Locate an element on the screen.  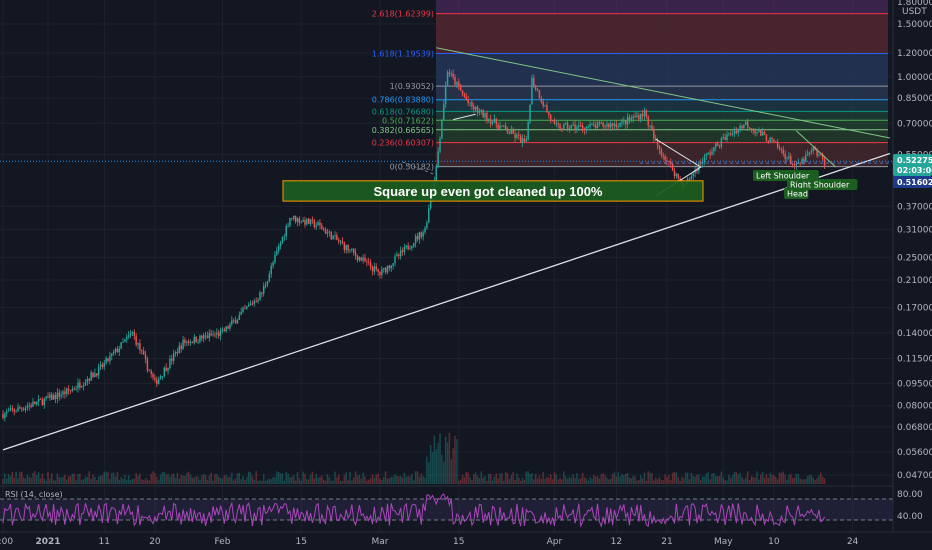
left-shoulder-label: Left Shoulder is located at coordinates (783, 176).